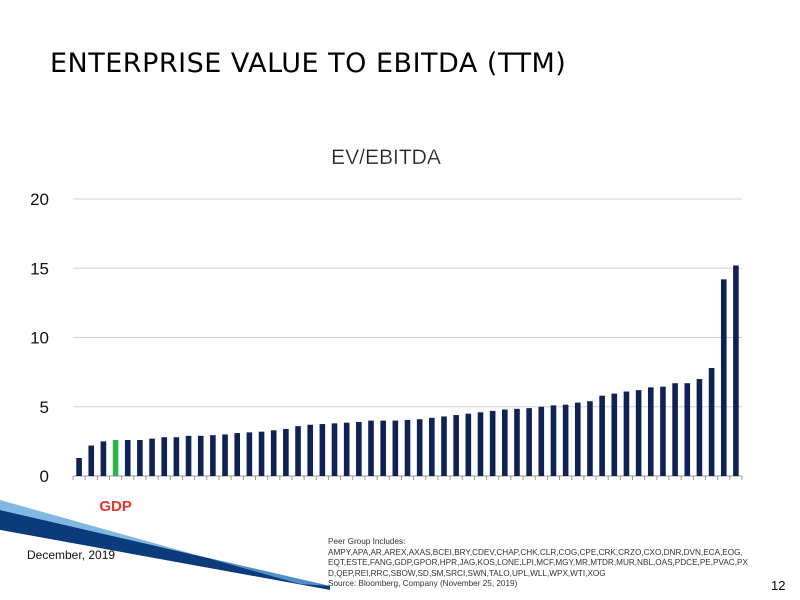  Describe the element at coordinates (115, 506) in the screenshot. I see `highlight-bar-label: GDP` at that location.